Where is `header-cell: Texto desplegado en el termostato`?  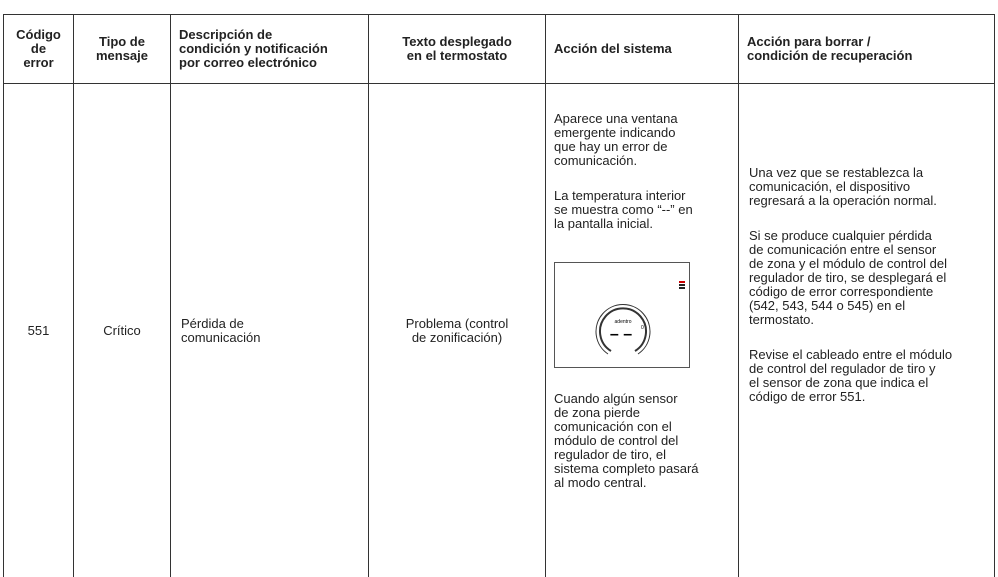
header-cell: Texto desplegado en el termostato is located at coordinates (457, 49).